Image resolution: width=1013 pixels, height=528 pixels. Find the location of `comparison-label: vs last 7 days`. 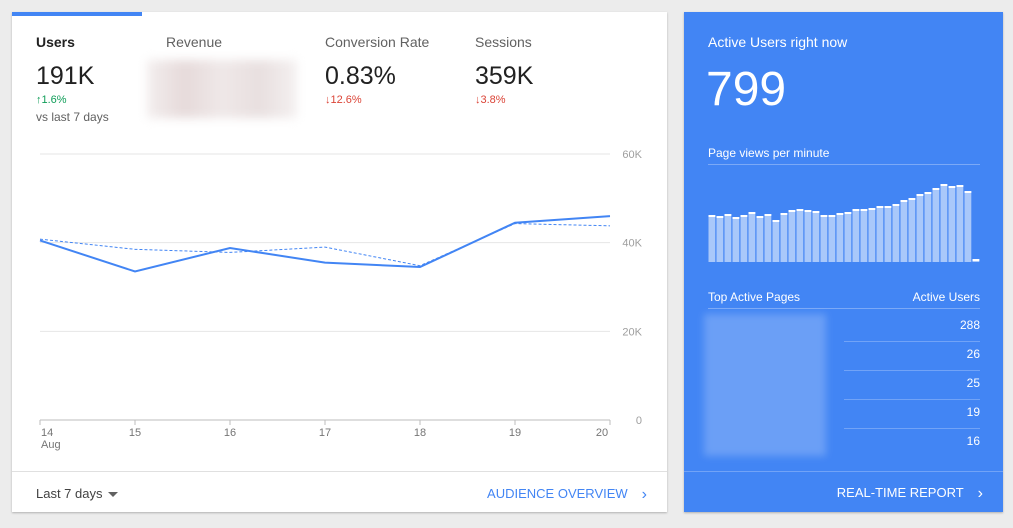

comparison-label: vs last 7 days is located at coordinates (72, 117).